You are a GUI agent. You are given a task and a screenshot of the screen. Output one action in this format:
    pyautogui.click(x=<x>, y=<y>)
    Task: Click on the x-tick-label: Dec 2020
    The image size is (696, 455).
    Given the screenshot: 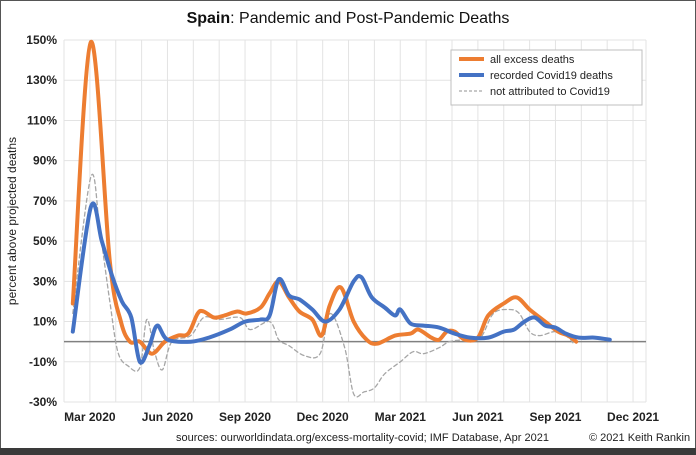 What is the action you would take?
    pyautogui.click(x=323, y=417)
    